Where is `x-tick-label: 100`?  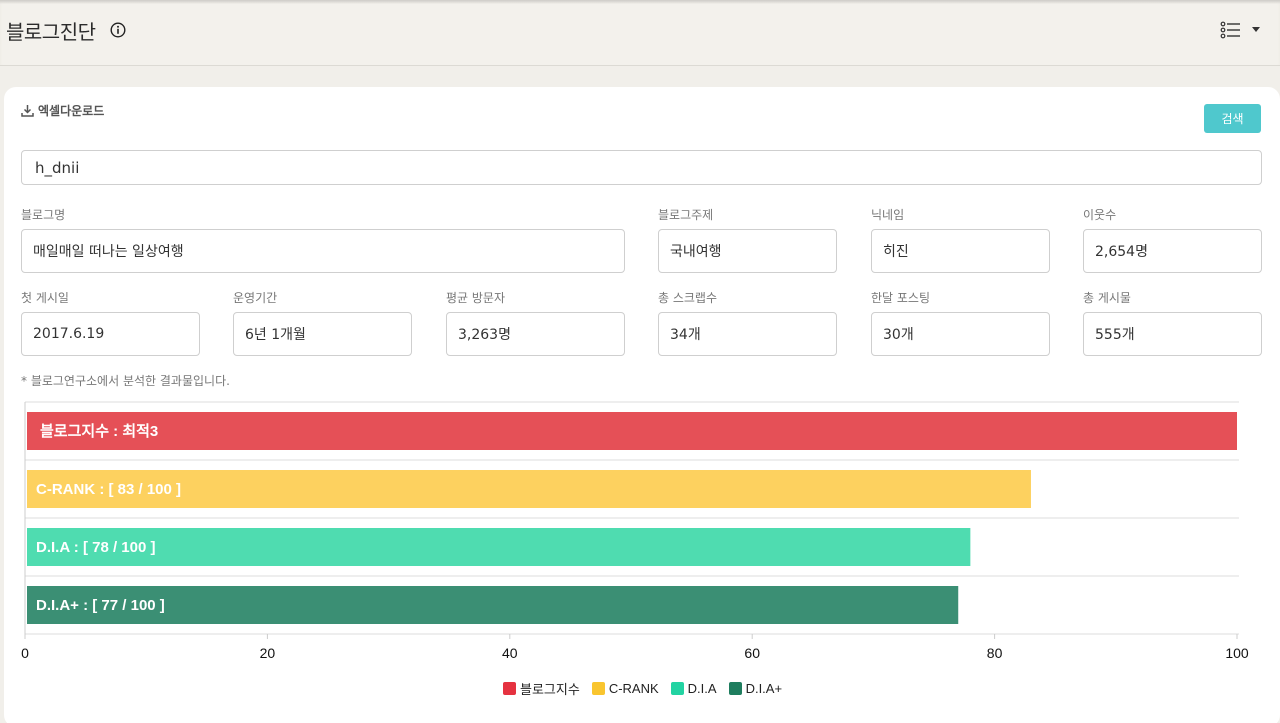
x-tick-label: 100 is located at coordinates (1237, 653).